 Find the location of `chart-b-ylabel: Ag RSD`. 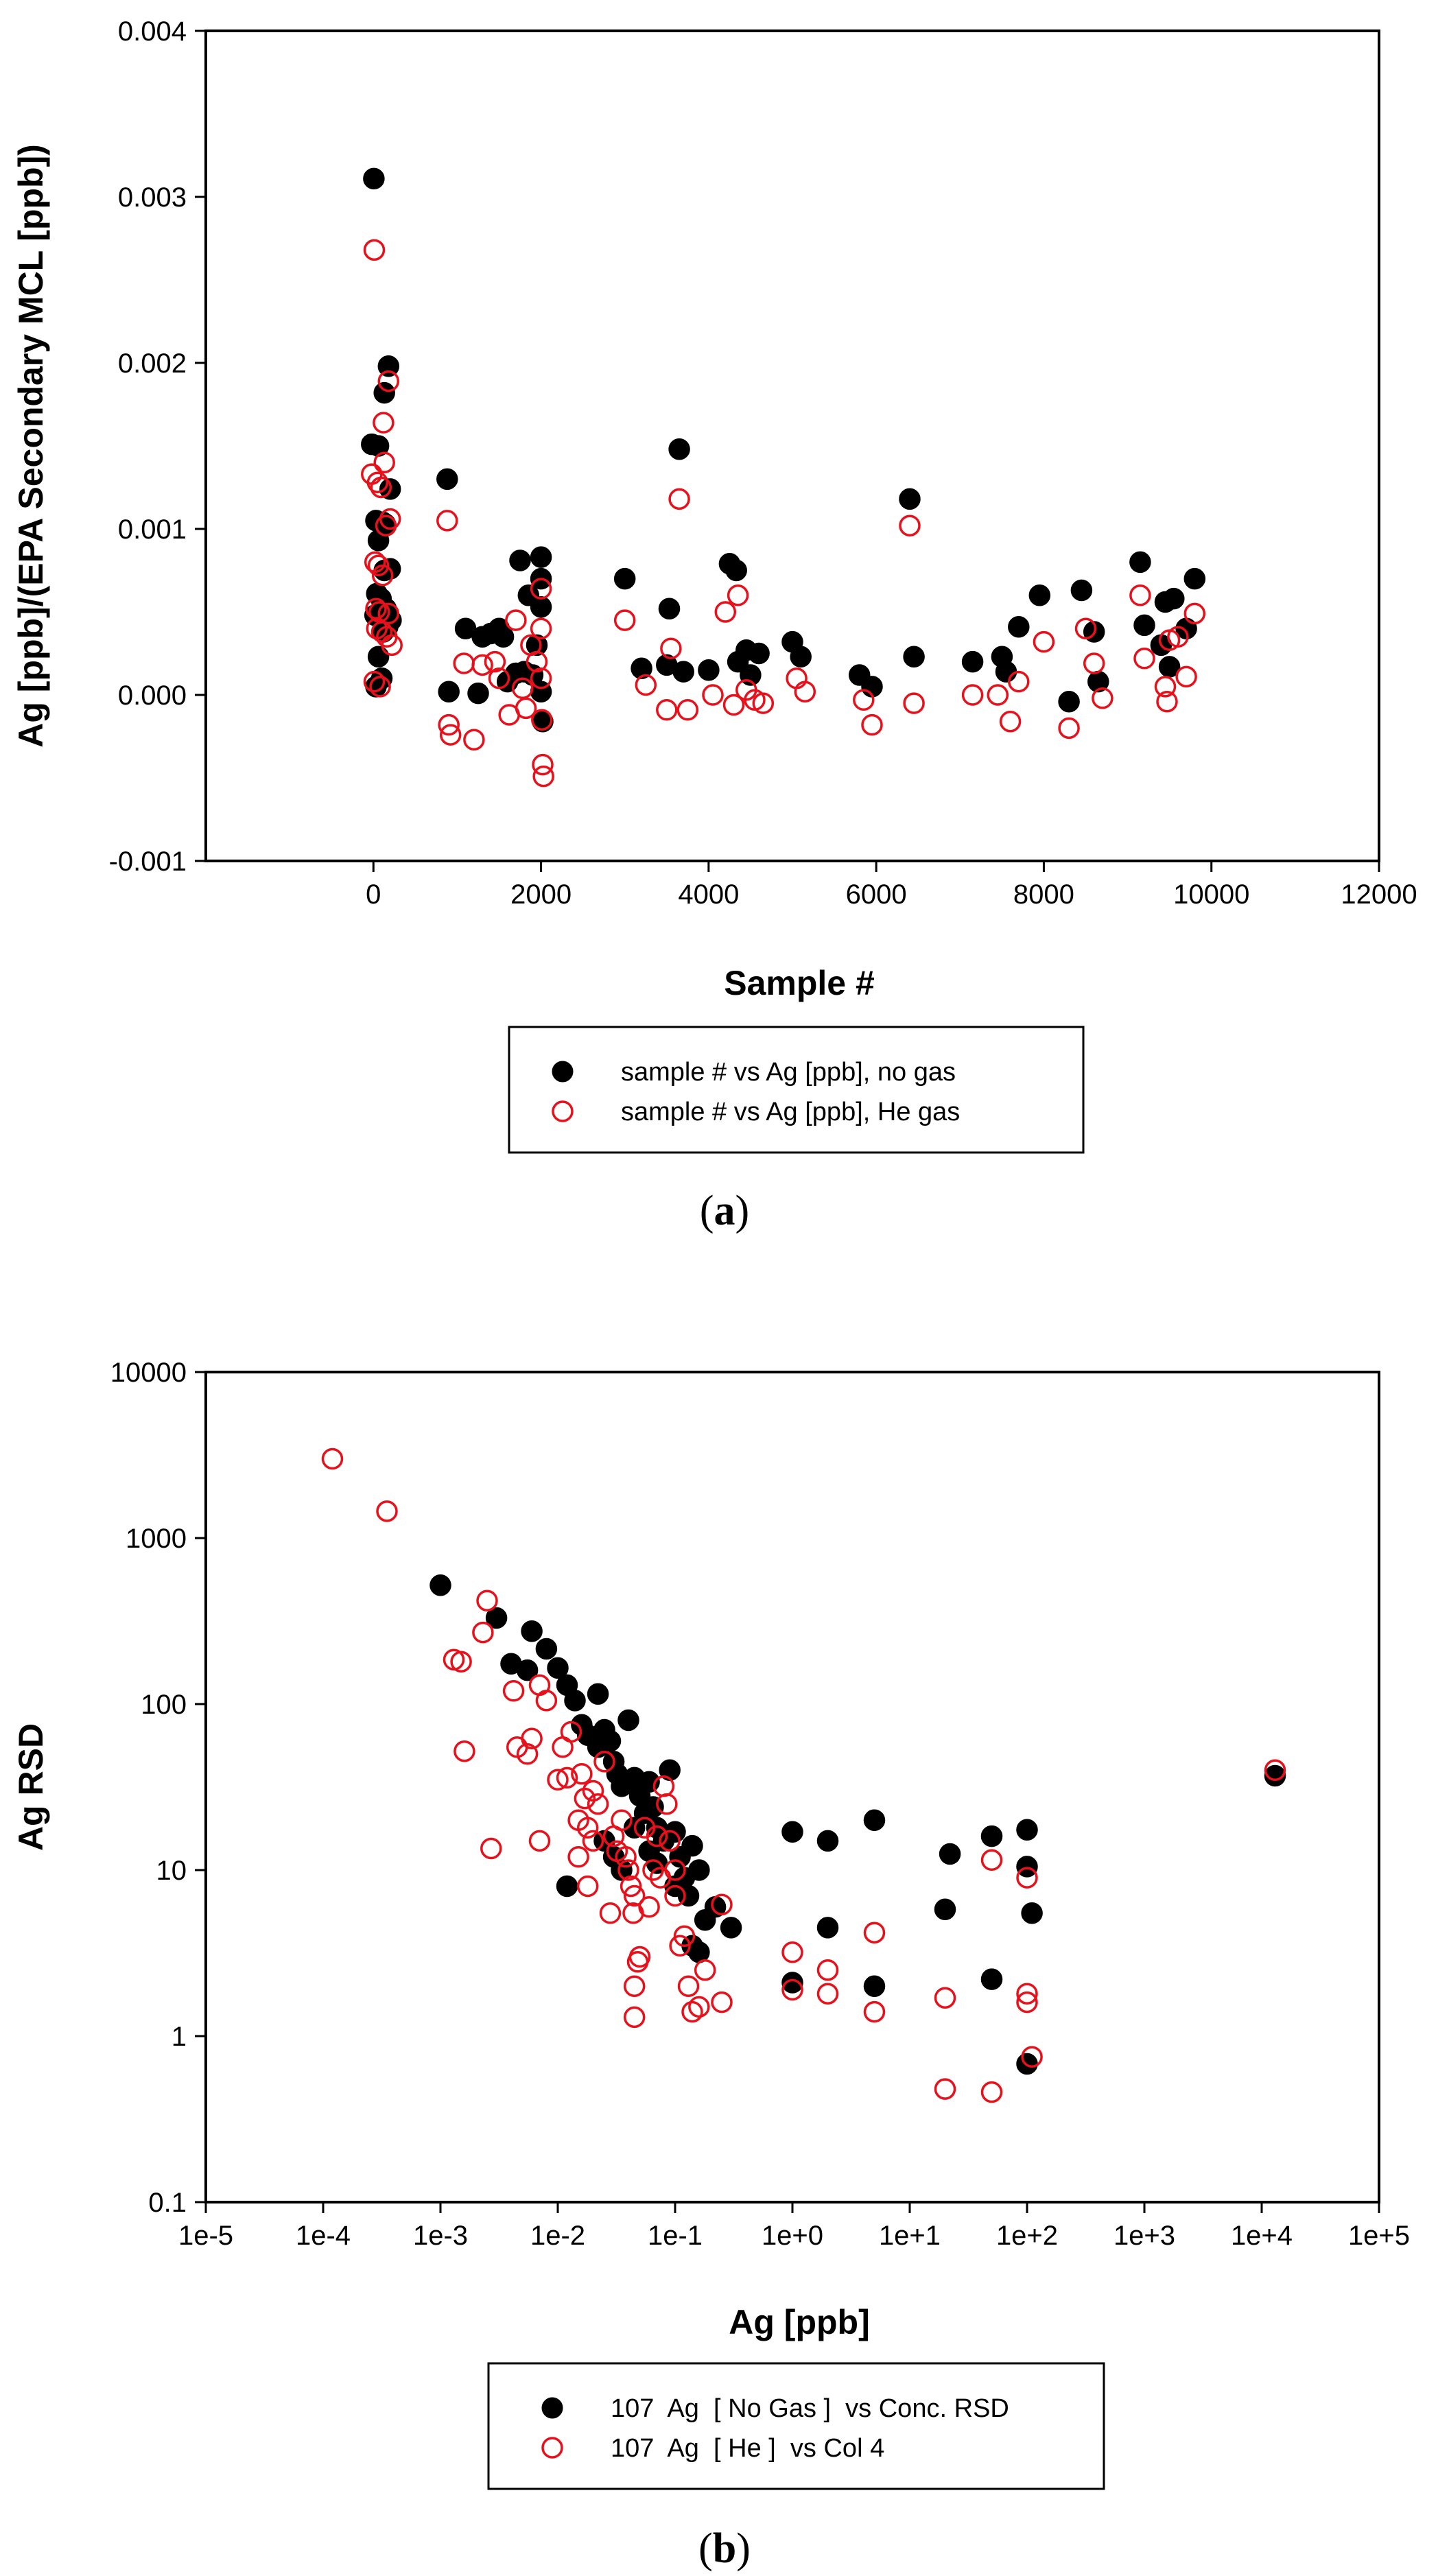

chart-b-ylabel: Ag RSD is located at coordinates (31, 1787).